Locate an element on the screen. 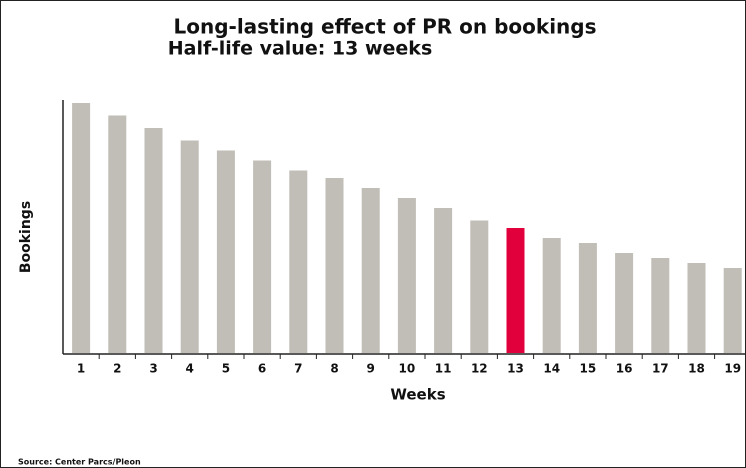 The height and width of the screenshot is (468, 746). x-tick-label: 1 is located at coordinates (81, 369).